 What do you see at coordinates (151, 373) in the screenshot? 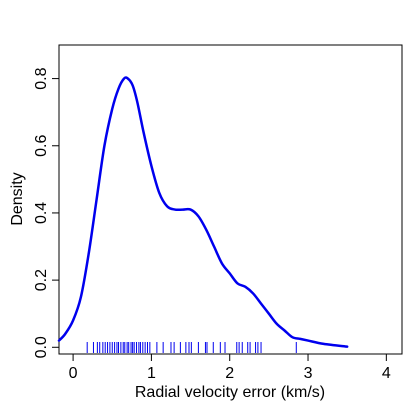
I see `x-tick-label: 1` at bounding box center [151, 373].